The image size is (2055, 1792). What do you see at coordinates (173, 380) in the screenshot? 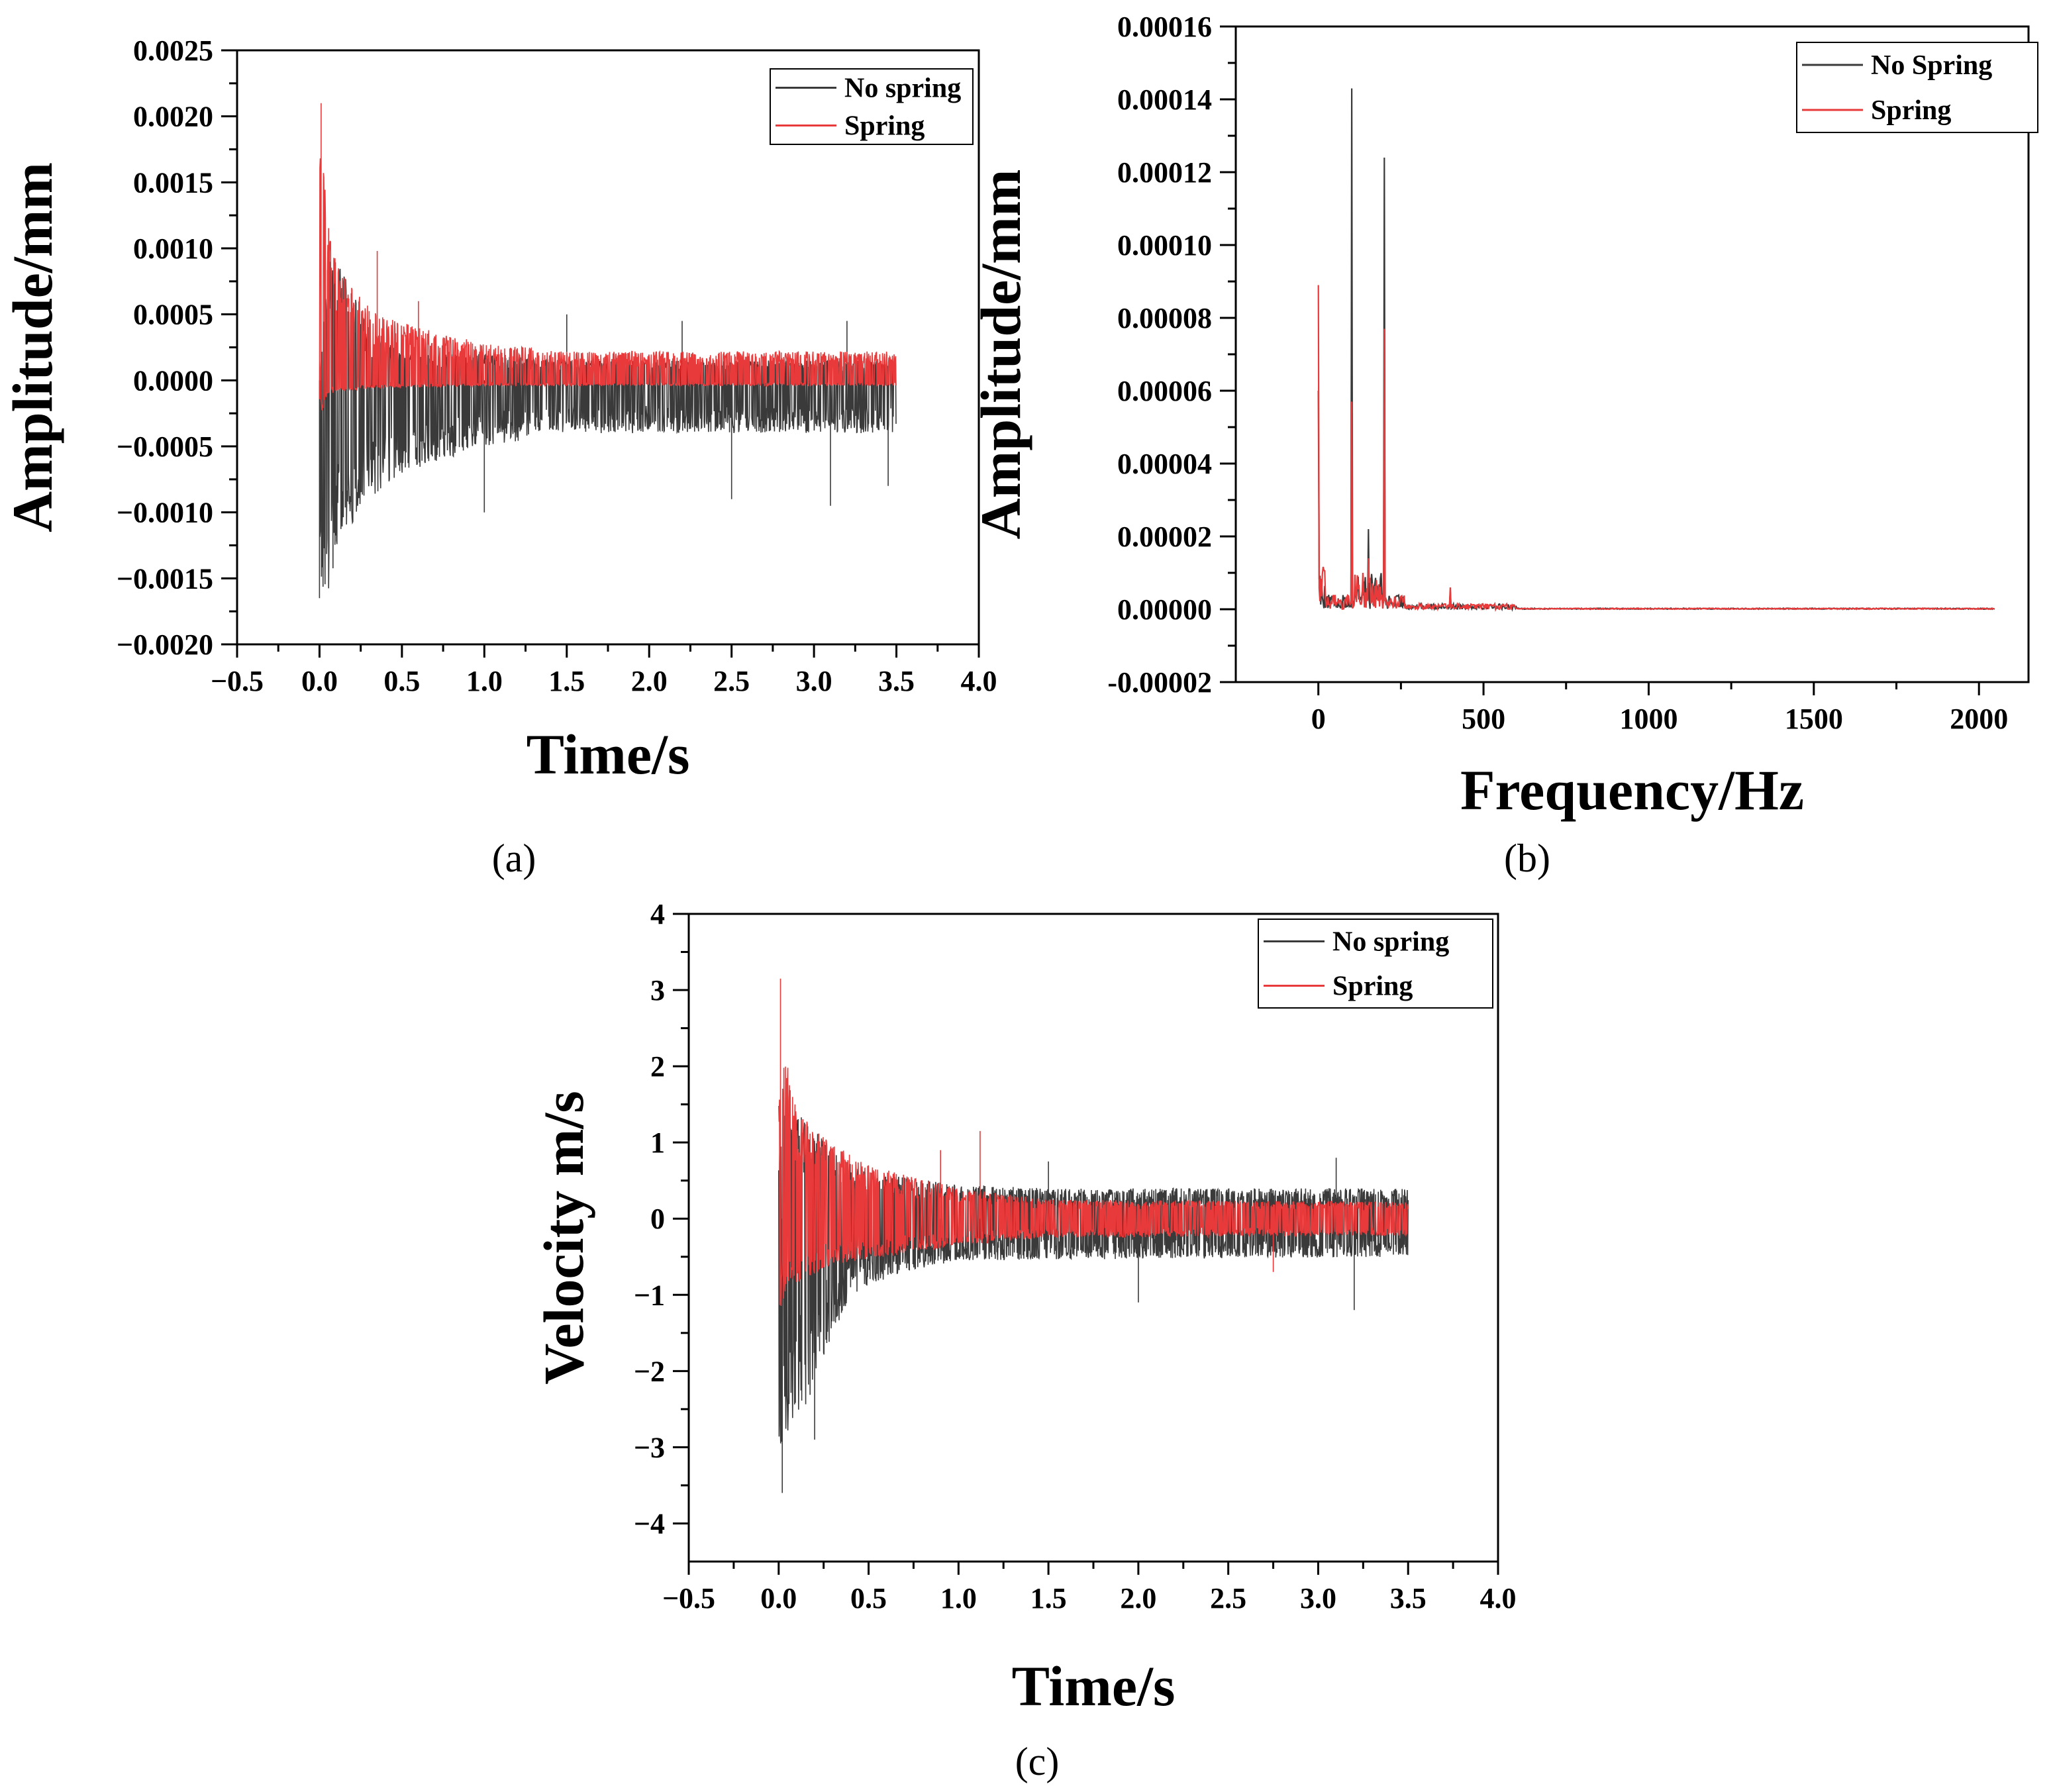
I see `y-tick-label: 0.0000` at bounding box center [173, 380].